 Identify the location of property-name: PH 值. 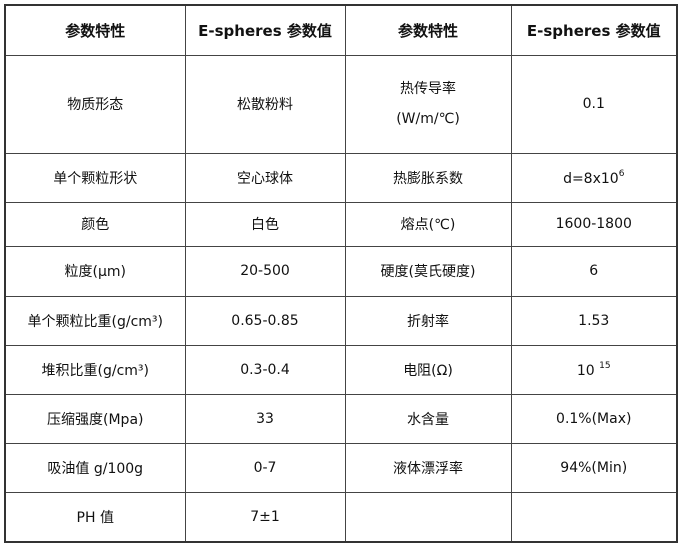
(95, 517).